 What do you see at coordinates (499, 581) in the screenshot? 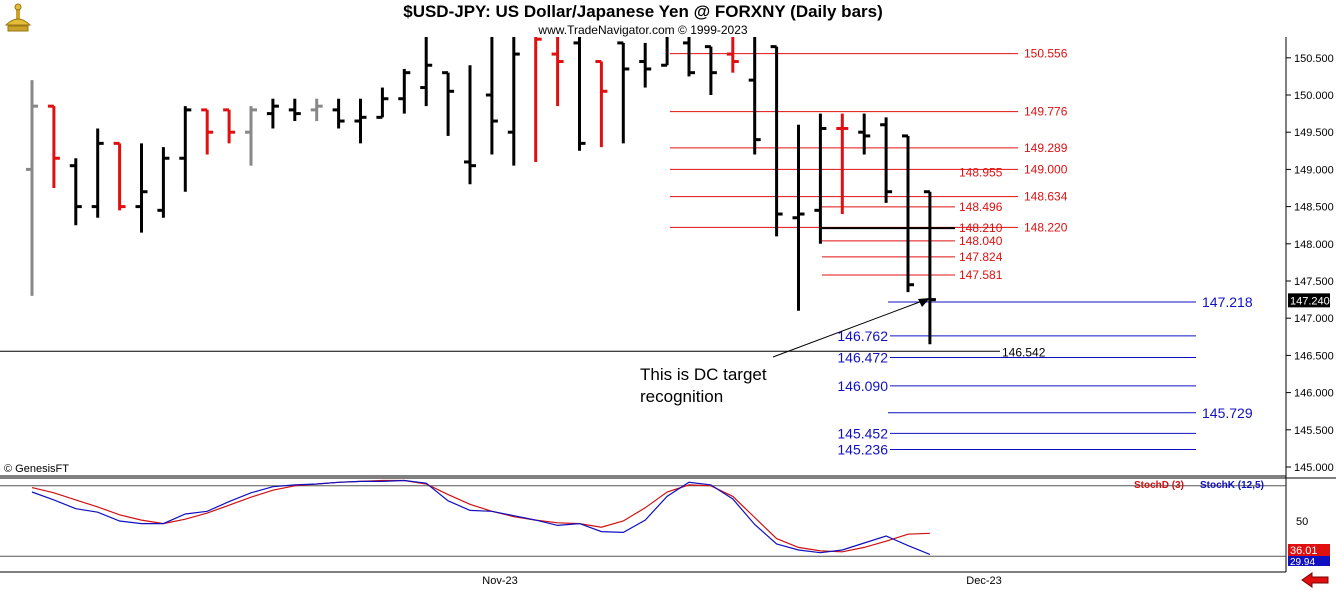
I see `time-axis-label: Nov-23` at bounding box center [499, 581].